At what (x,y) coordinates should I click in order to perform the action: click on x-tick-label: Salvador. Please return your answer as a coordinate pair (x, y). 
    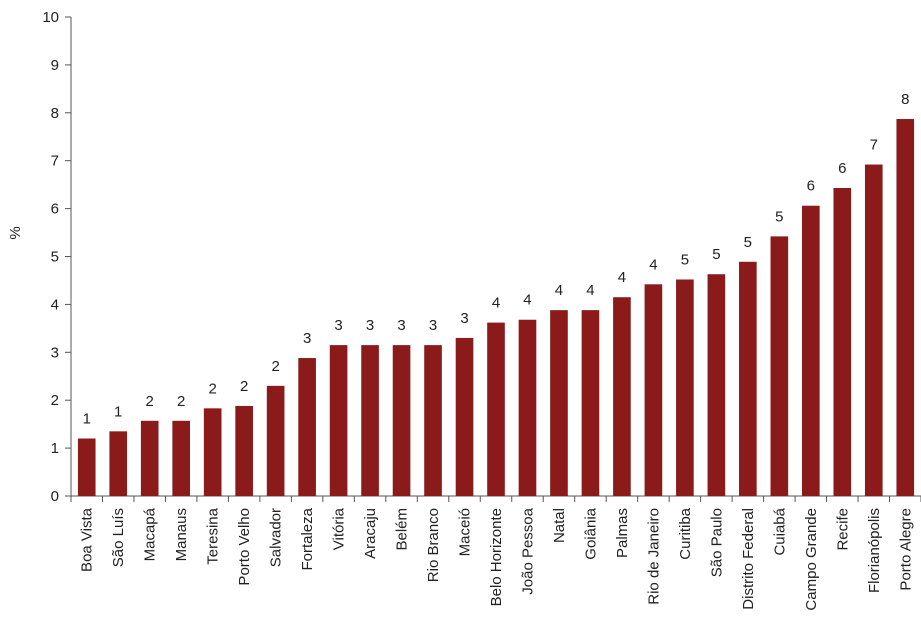
    Looking at the image, I should click on (276, 537).